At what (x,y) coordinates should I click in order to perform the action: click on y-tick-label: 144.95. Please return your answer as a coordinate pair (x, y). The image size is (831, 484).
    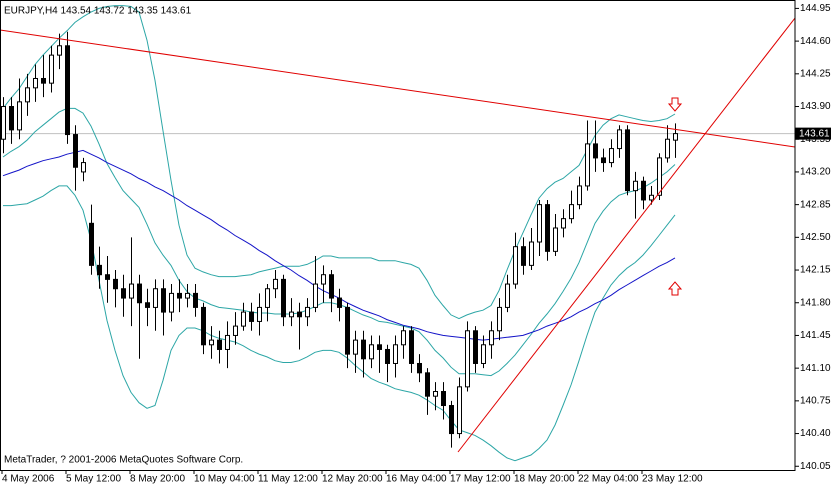
    Looking at the image, I should click on (815, 8).